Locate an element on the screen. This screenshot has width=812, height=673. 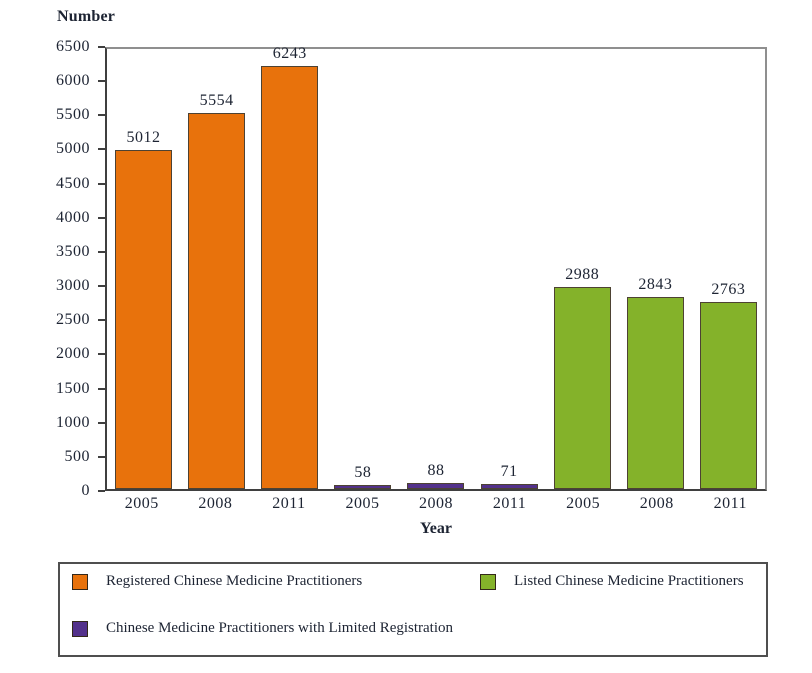
y-tick-label: 500 is located at coordinates (77, 456).